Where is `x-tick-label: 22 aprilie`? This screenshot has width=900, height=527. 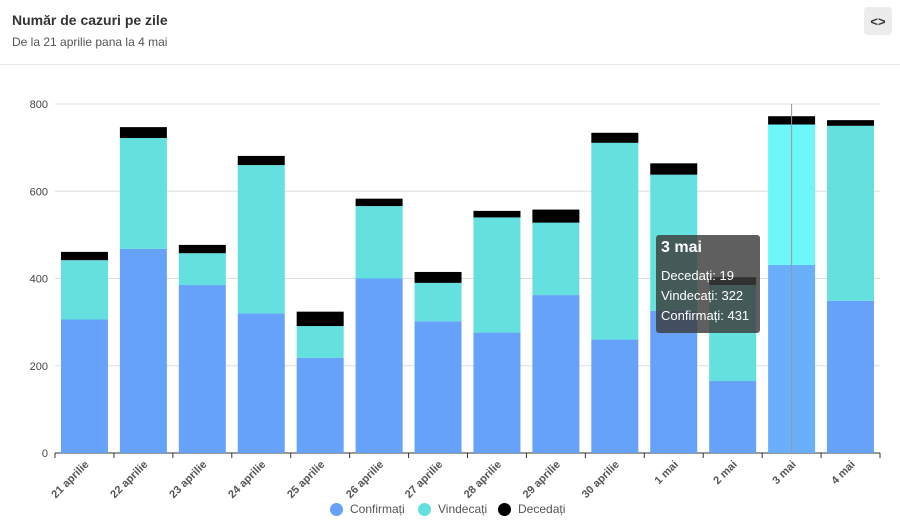 x-tick-label: 22 aprilie is located at coordinates (129, 479).